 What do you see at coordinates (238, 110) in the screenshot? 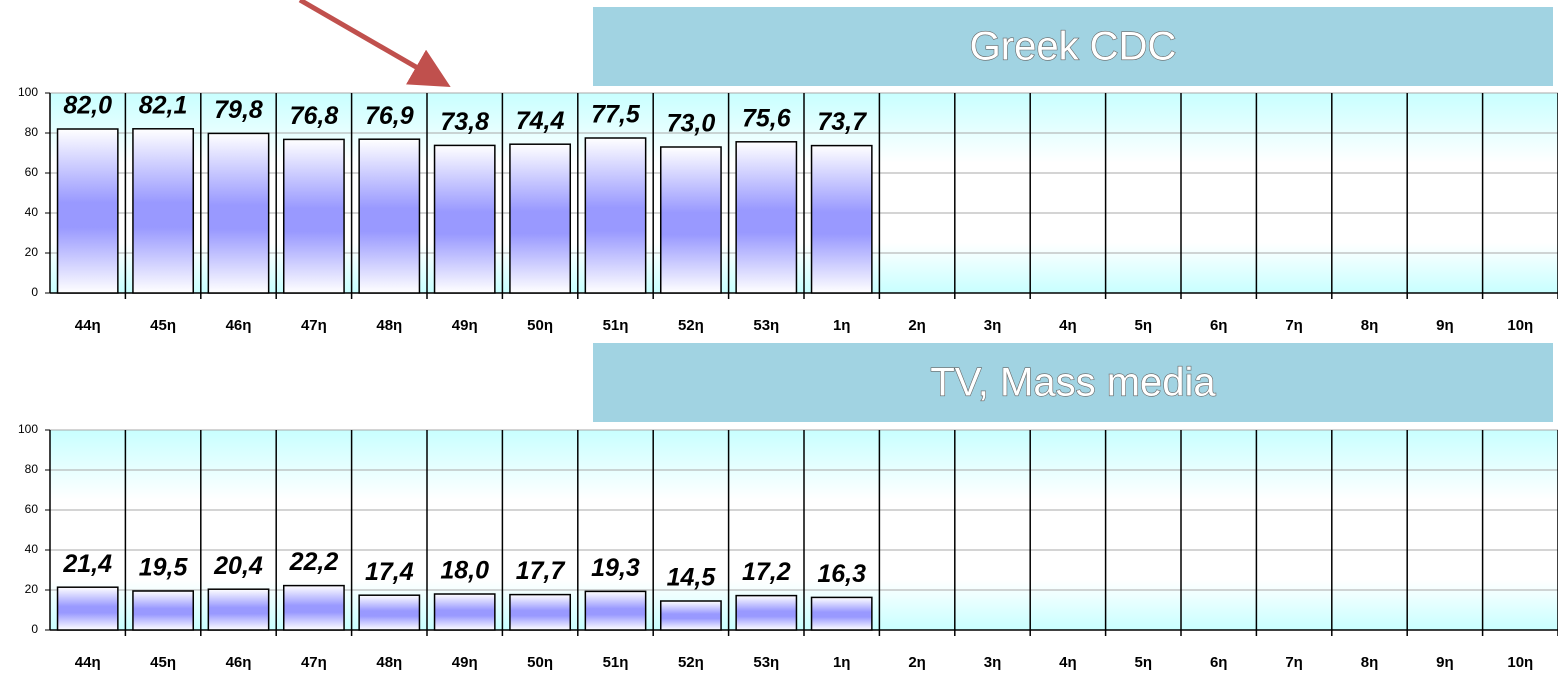
I see `data-label: 79,8` at bounding box center [238, 110].